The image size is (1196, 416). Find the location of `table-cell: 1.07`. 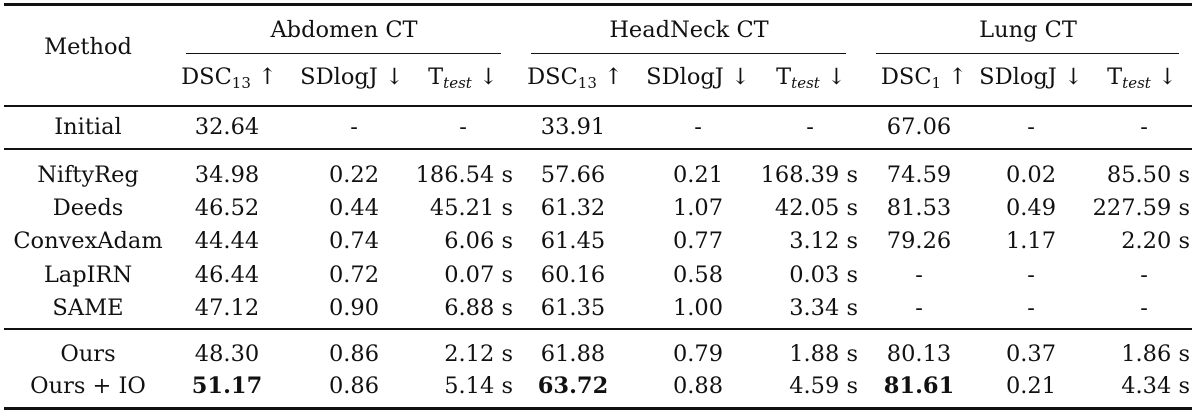

table-cell: 1.07 is located at coordinates (698, 208).